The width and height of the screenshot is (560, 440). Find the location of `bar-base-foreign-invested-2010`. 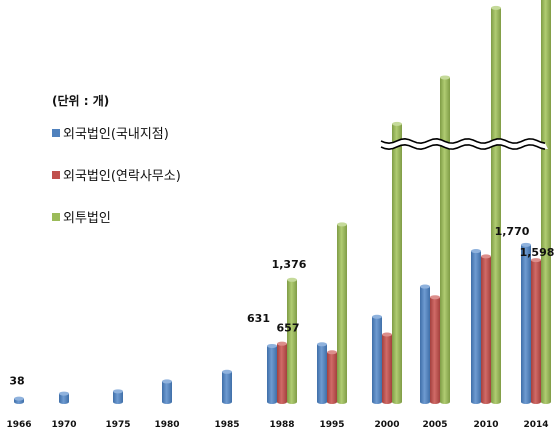

bar-base-foreign-invested-2010 is located at coordinates (496, 402).